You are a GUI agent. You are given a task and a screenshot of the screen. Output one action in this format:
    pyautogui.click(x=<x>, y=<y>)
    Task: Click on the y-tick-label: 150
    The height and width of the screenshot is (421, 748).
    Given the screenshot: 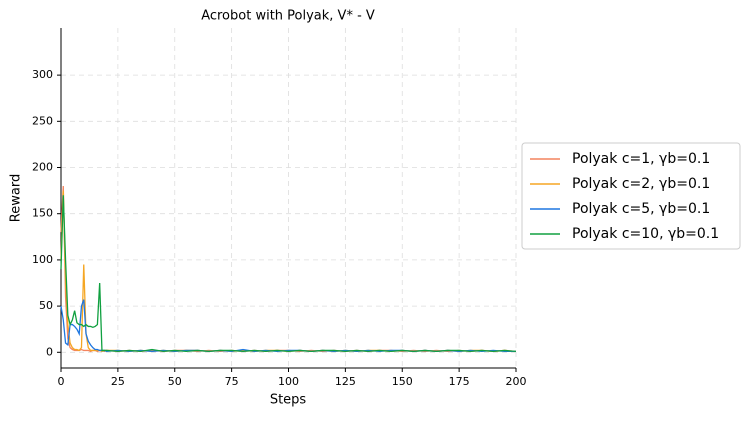 What is the action you would take?
    pyautogui.click(x=42, y=213)
    